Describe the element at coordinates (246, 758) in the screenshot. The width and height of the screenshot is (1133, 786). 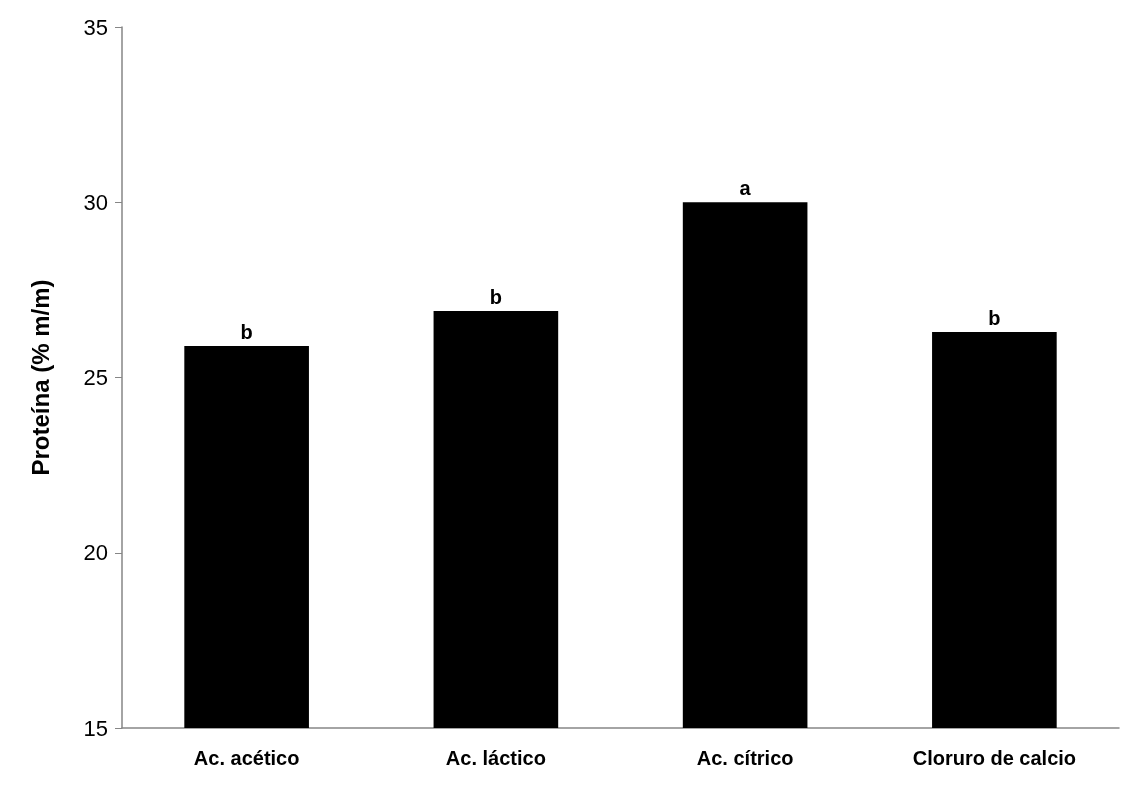
I see `x-tick-label: Ac. acético` at that location.